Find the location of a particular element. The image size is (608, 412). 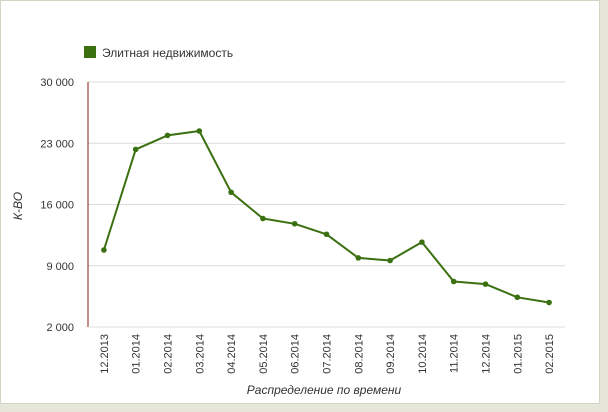

x-tick-label: 02.2014 is located at coordinates (169, 354).